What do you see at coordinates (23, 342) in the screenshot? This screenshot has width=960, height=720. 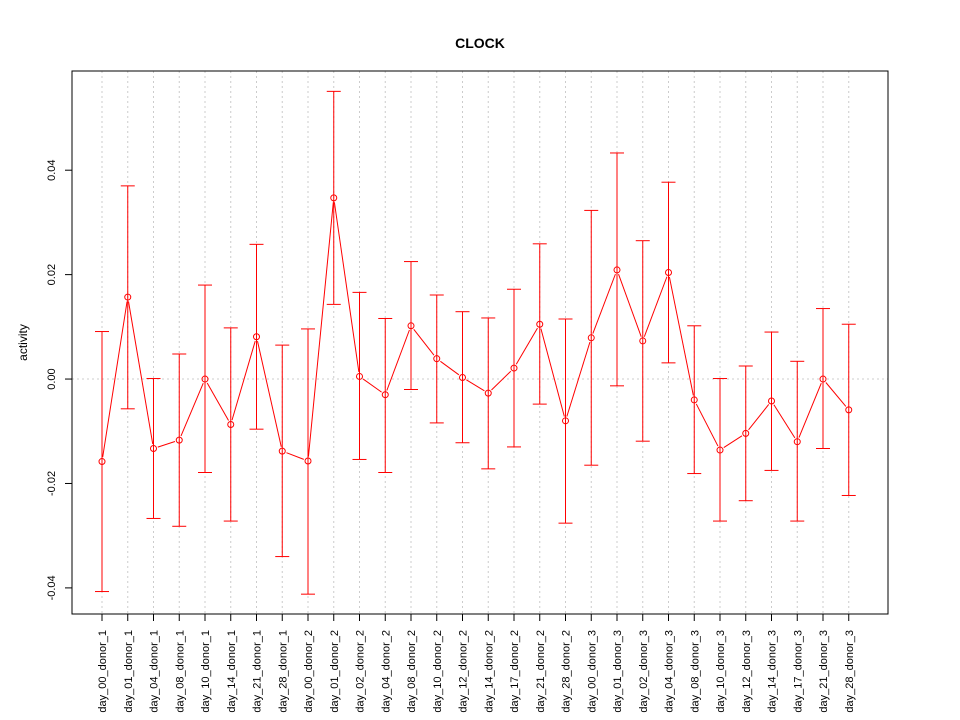 I see `y-axis-label: activity` at bounding box center [23, 342].